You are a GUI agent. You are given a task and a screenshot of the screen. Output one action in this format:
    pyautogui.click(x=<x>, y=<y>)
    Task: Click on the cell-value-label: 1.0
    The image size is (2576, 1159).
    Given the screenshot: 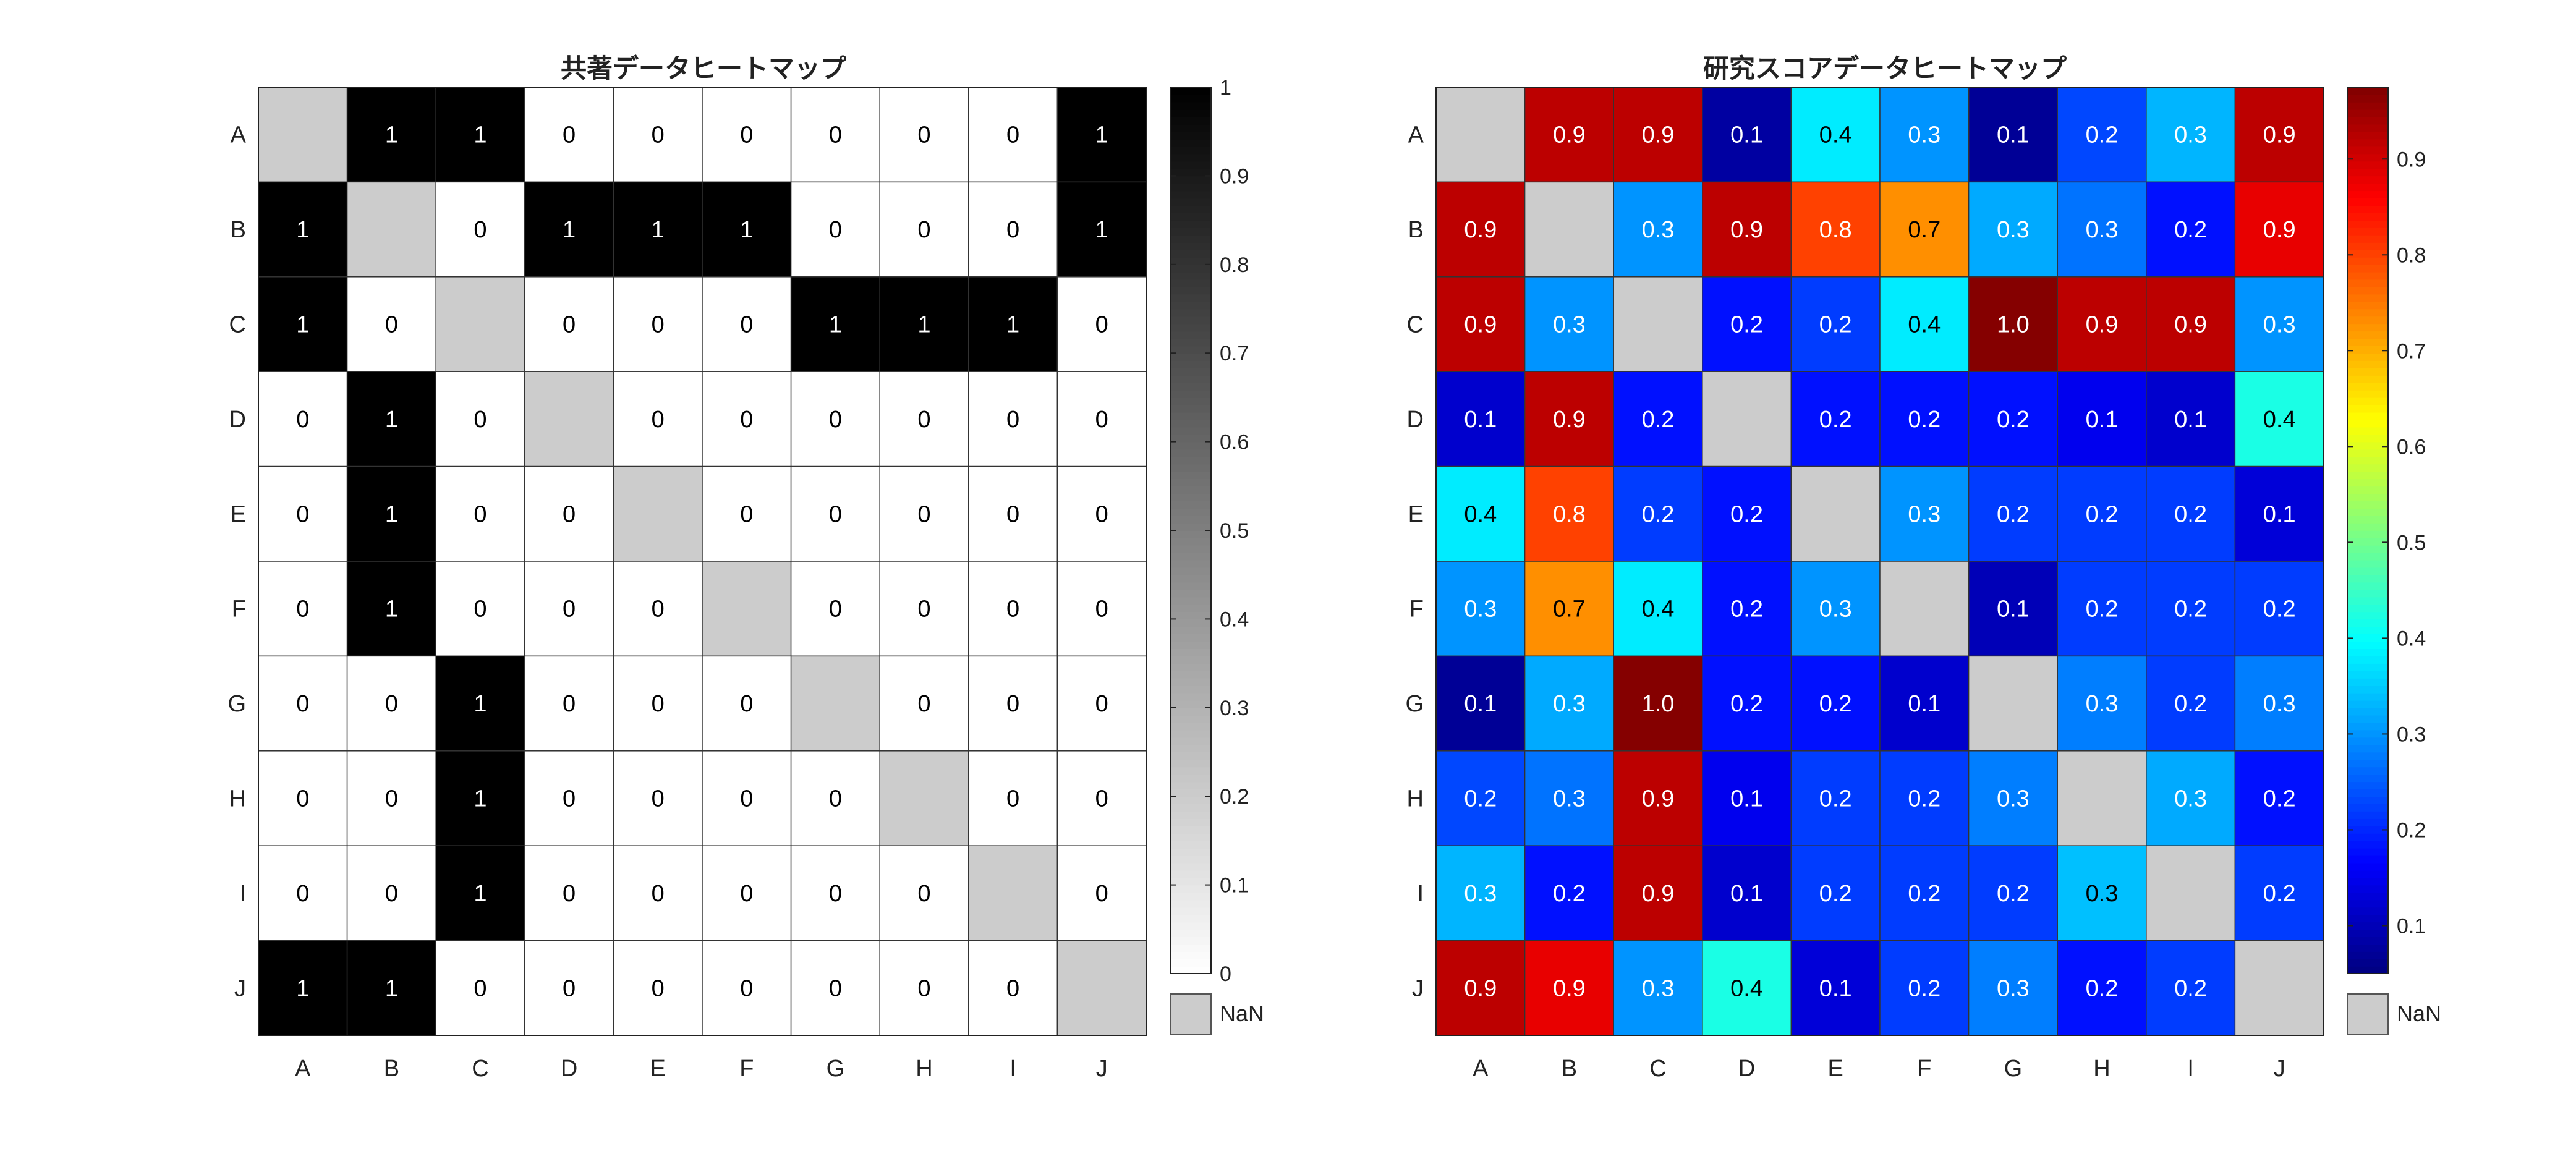 What is the action you would take?
    pyautogui.click(x=2013, y=325)
    